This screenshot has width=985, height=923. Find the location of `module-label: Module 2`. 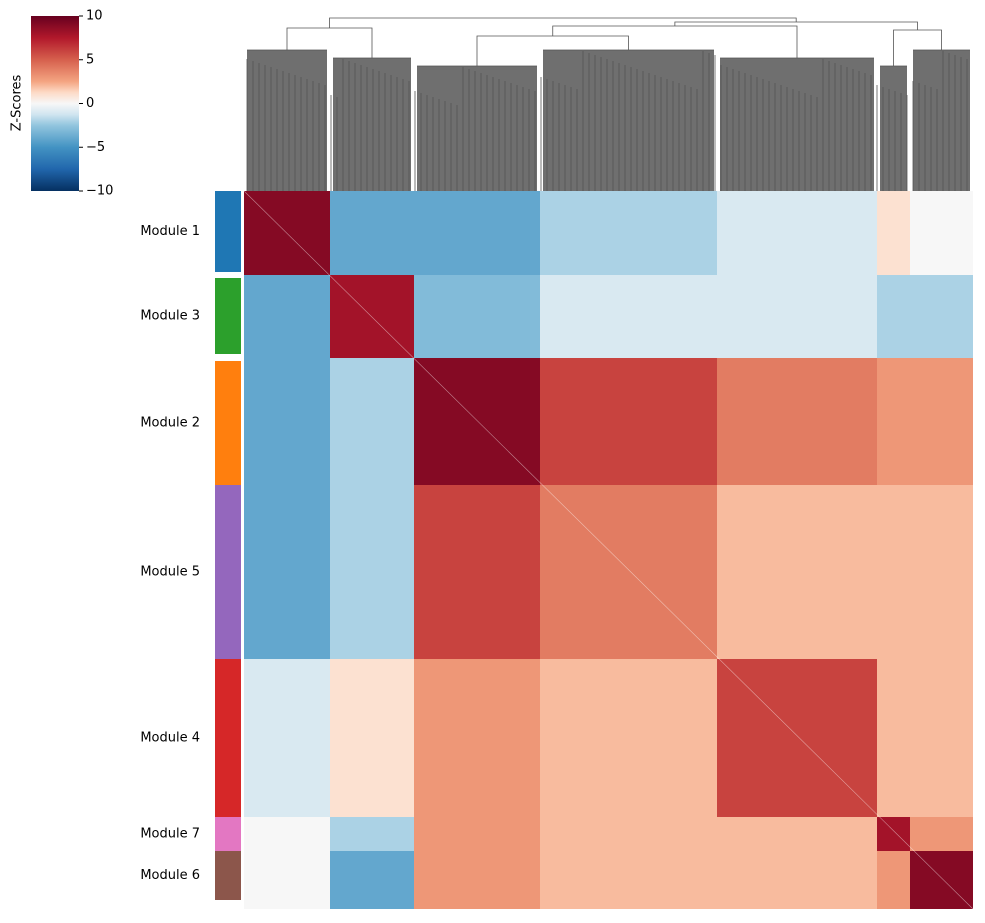

module-label: Module 2 is located at coordinates (170, 423).